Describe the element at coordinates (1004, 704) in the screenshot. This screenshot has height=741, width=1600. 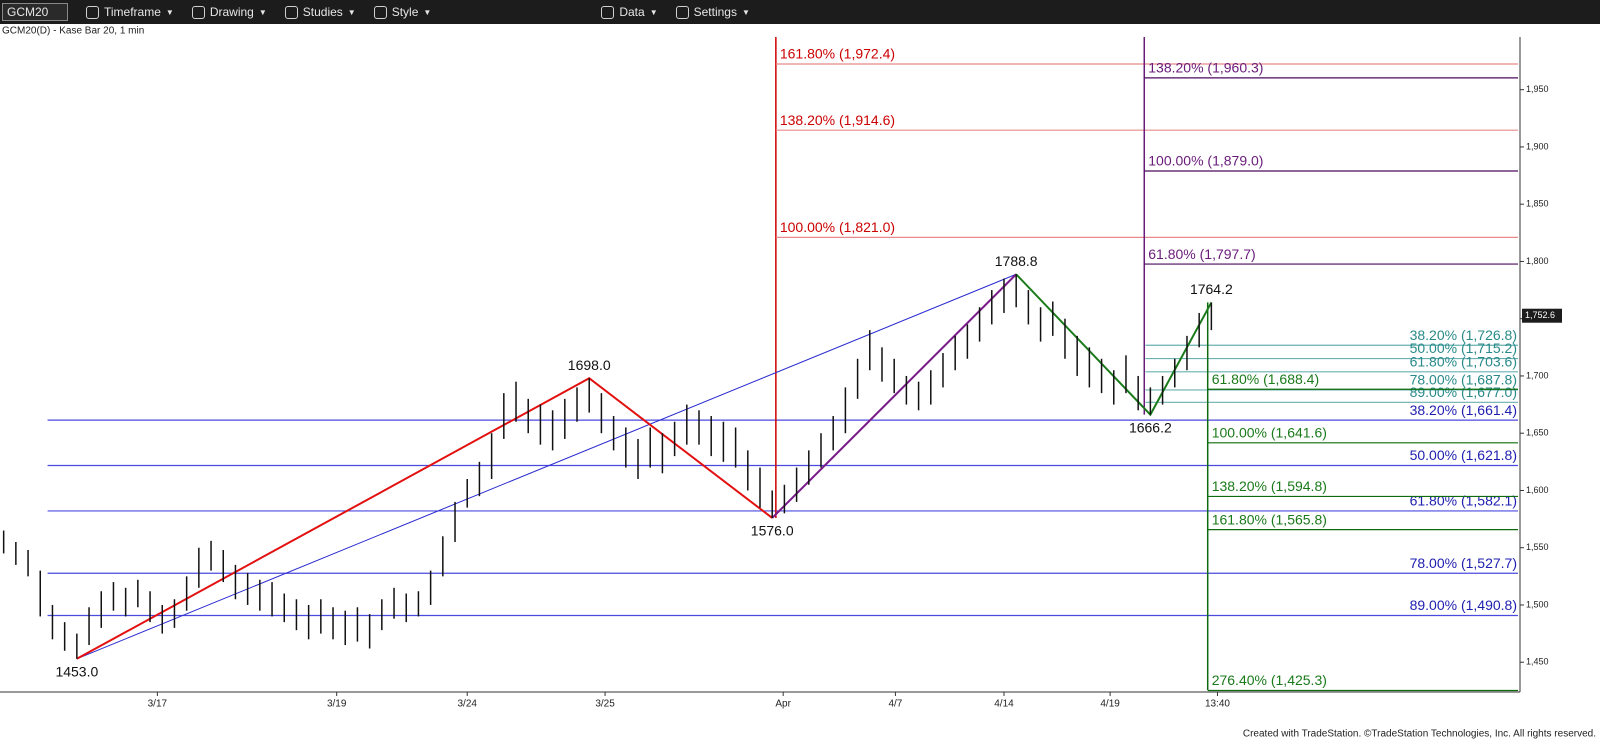
I see `x-tick-label: 4/14` at that location.